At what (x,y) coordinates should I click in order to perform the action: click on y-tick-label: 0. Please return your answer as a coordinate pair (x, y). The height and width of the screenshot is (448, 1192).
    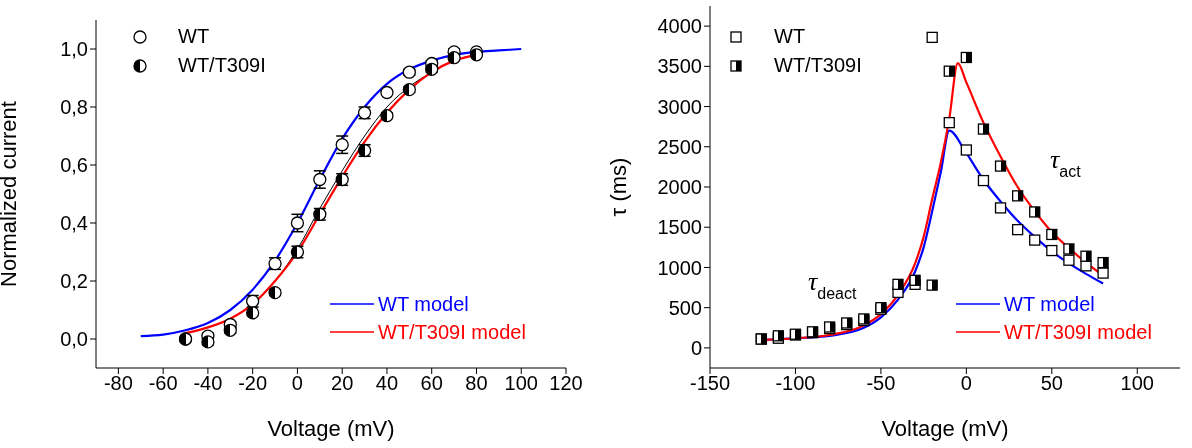
    Looking at the image, I should click on (696, 347).